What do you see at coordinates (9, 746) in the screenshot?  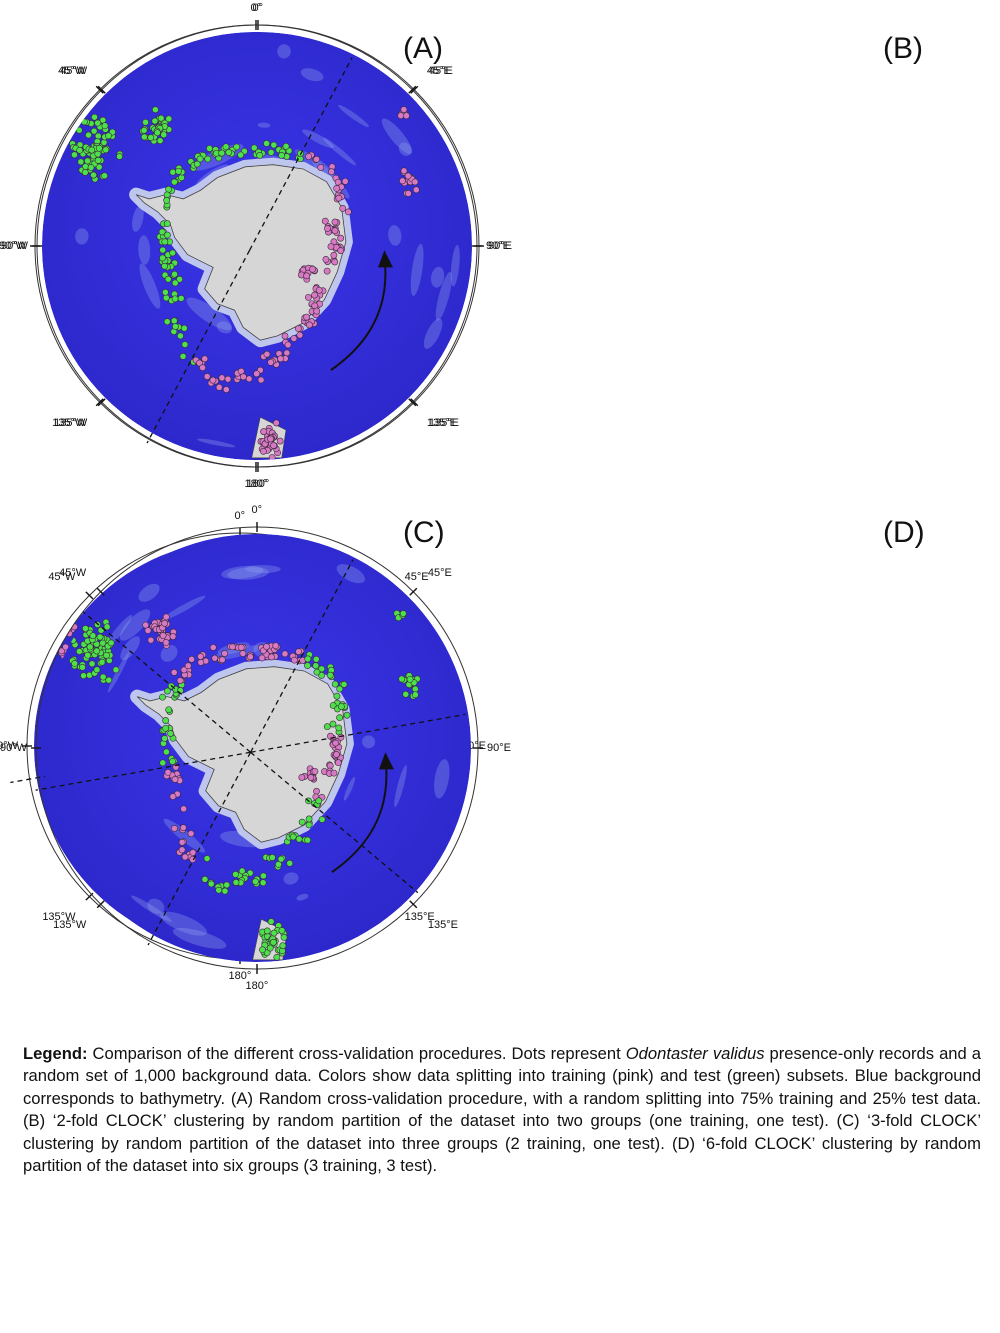 I see `degree-label-w: 90°W` at bounding box center [9, 746].